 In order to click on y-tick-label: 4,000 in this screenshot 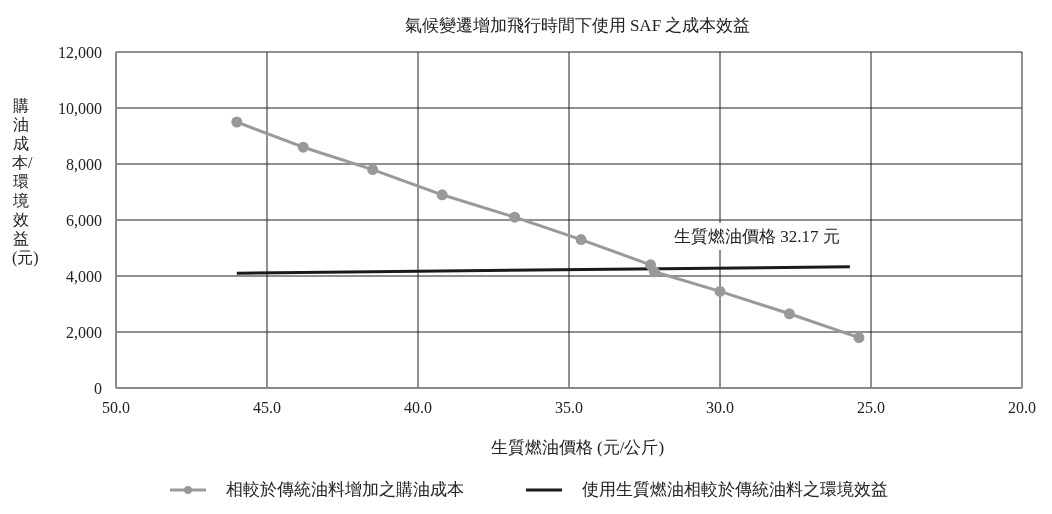, I will do `click(84, 276)`.